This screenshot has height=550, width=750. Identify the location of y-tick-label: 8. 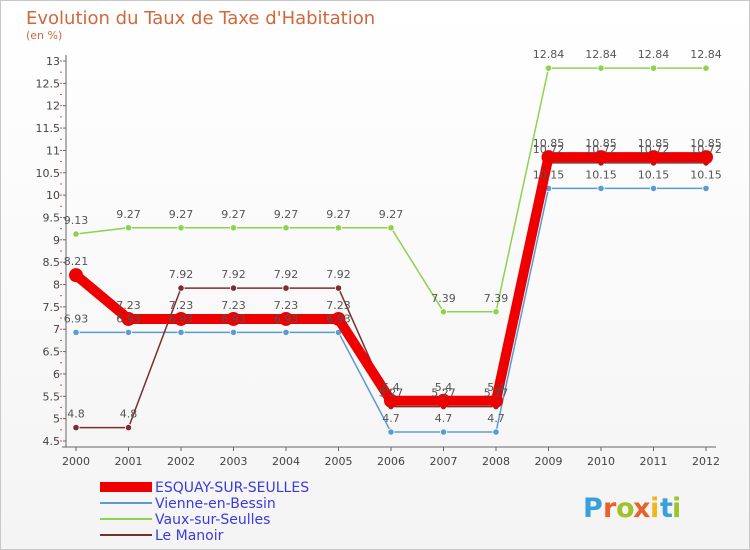
(56, 285).